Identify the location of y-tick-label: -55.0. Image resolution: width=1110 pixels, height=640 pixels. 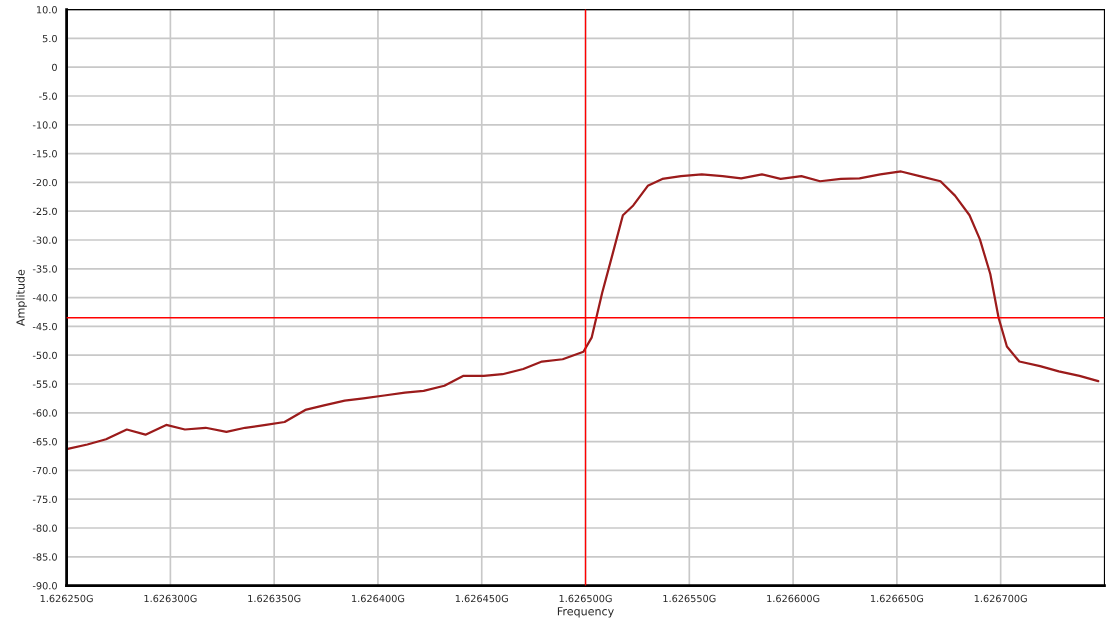
(44, 384).